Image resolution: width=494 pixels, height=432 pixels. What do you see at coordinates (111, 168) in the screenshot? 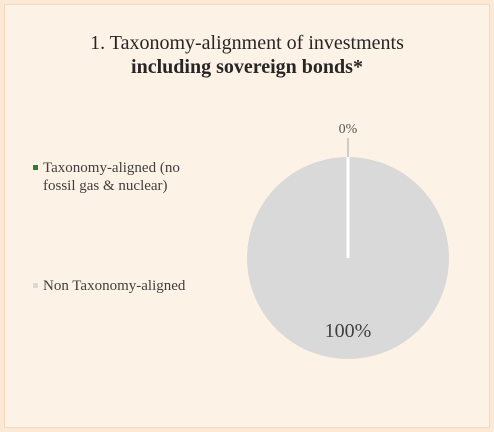
I see `legend-label-line: Taxonomy-aligned (no` at bounding box center [111, 168].